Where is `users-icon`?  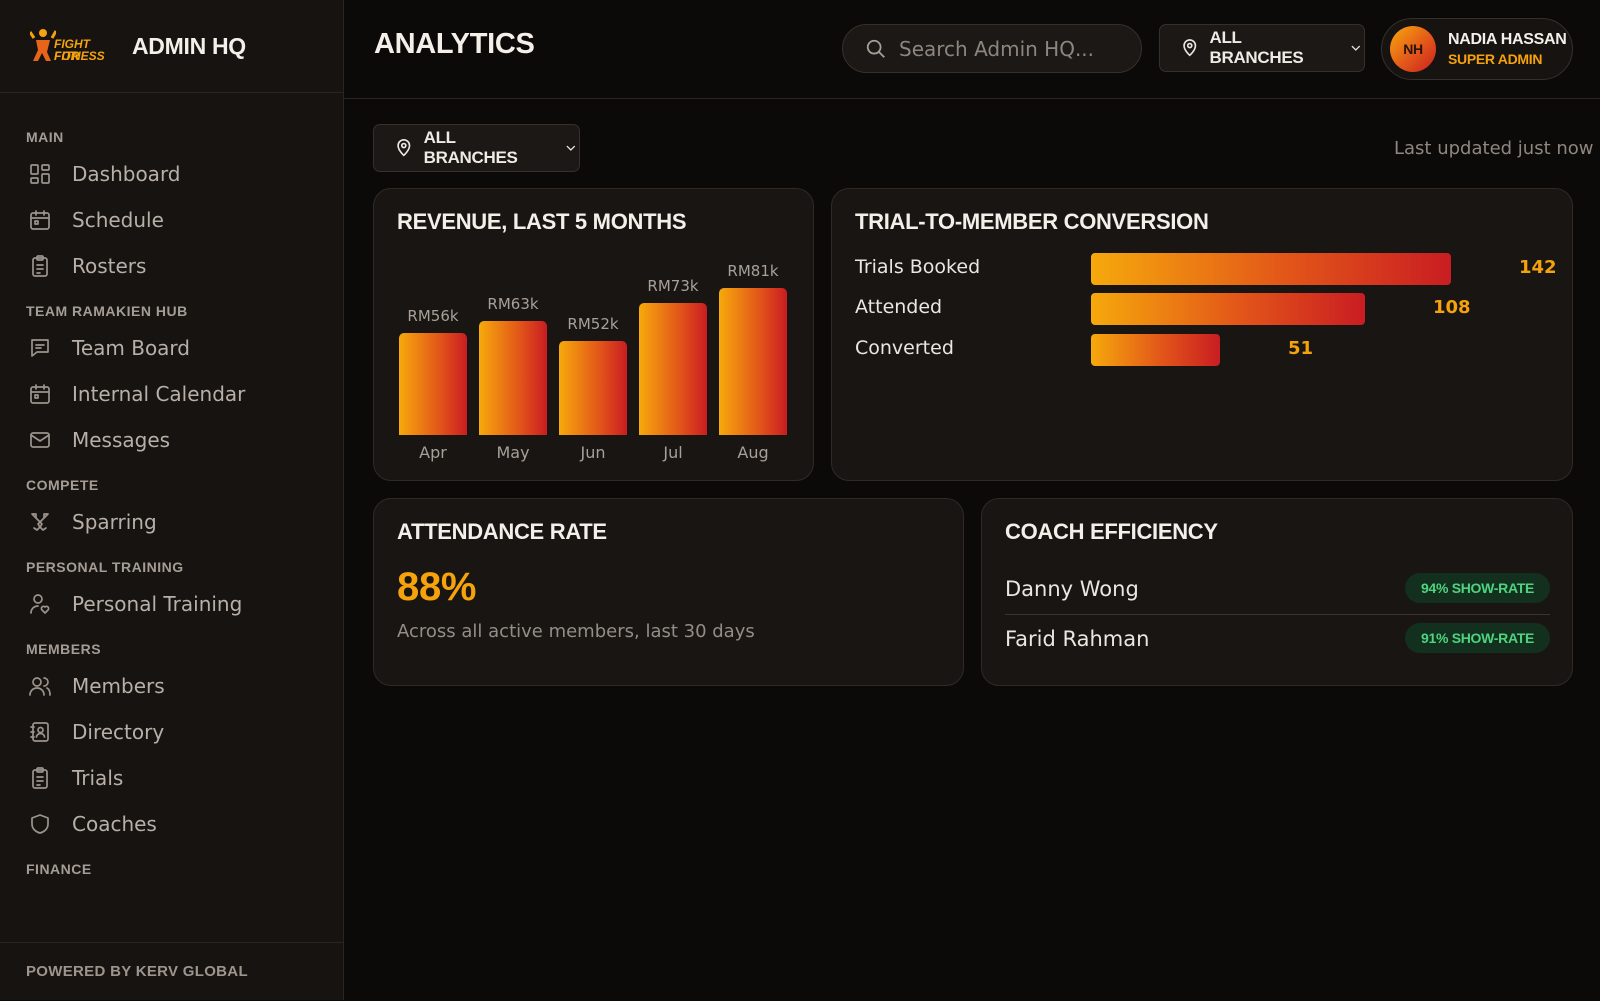
users-icon is located at coordinates (40, 686).